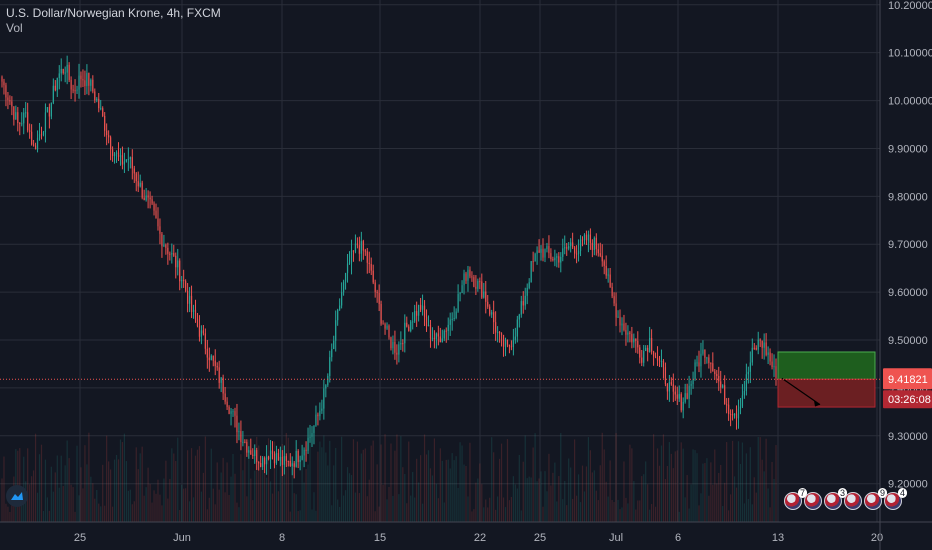 Image resolution: width=932 pixels, height=550 pixels. Describe the element at coordinates (17, 496) in the screenshot. I see `tradingview-logo-icon` at that location.